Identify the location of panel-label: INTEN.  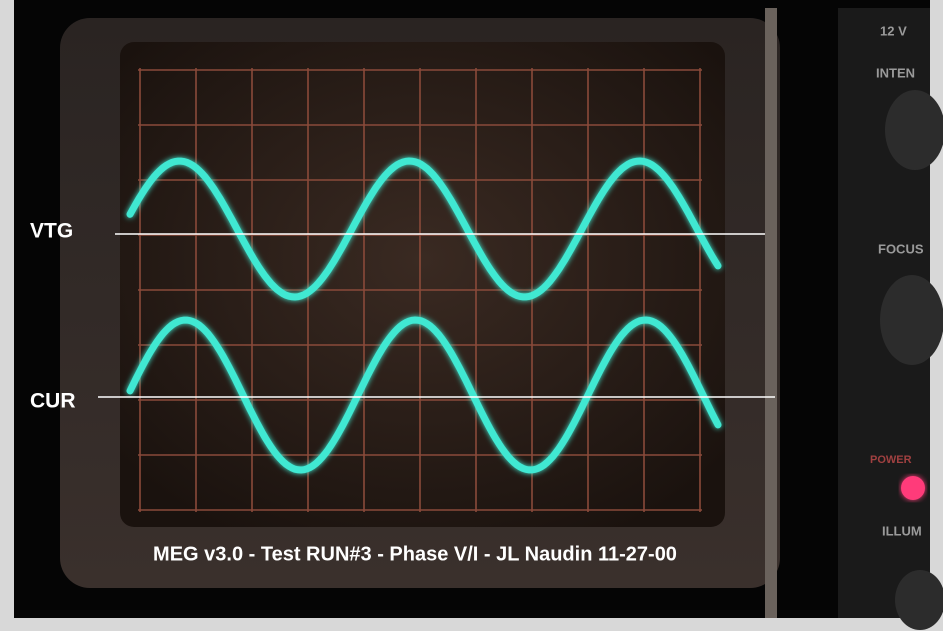
(895, 72).